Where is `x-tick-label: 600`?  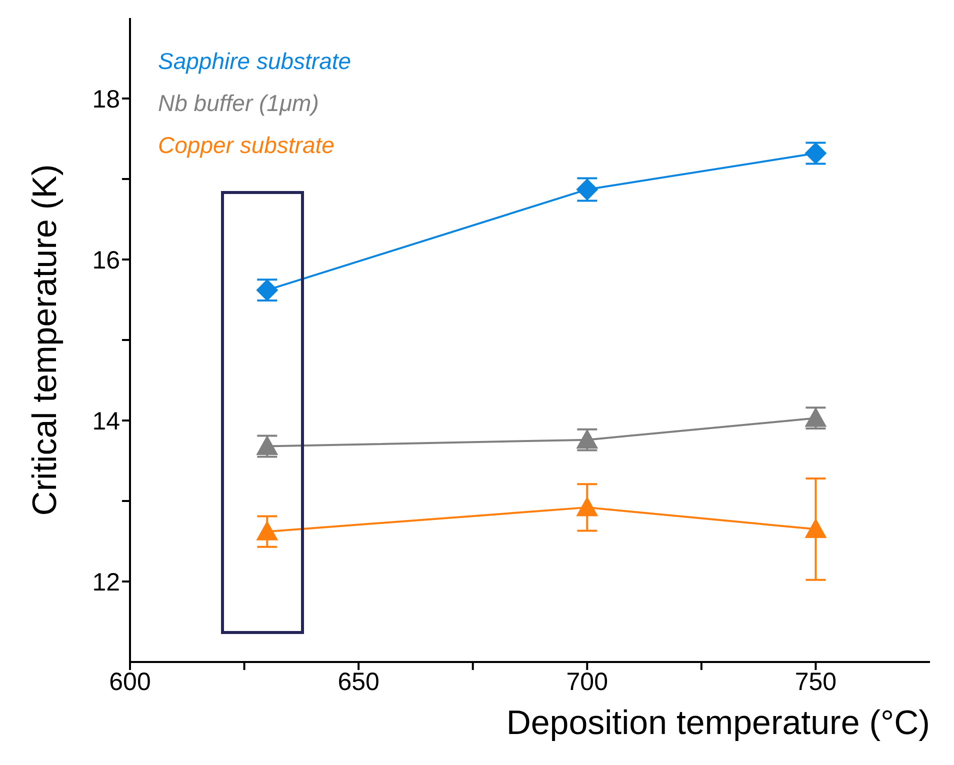 x-tick-label: 600 is located at coordinates (130, 682).